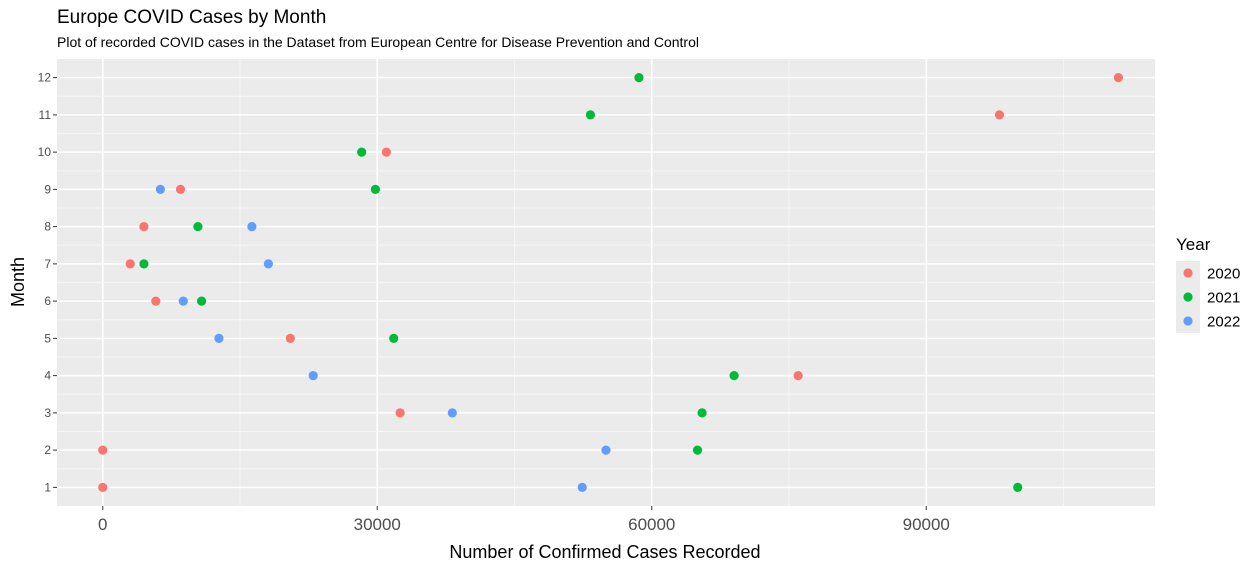  What do you see at coordinates (47, 338) in the screenshot?
I see `y-tick-label: 5` at bounding box center [47, 338].